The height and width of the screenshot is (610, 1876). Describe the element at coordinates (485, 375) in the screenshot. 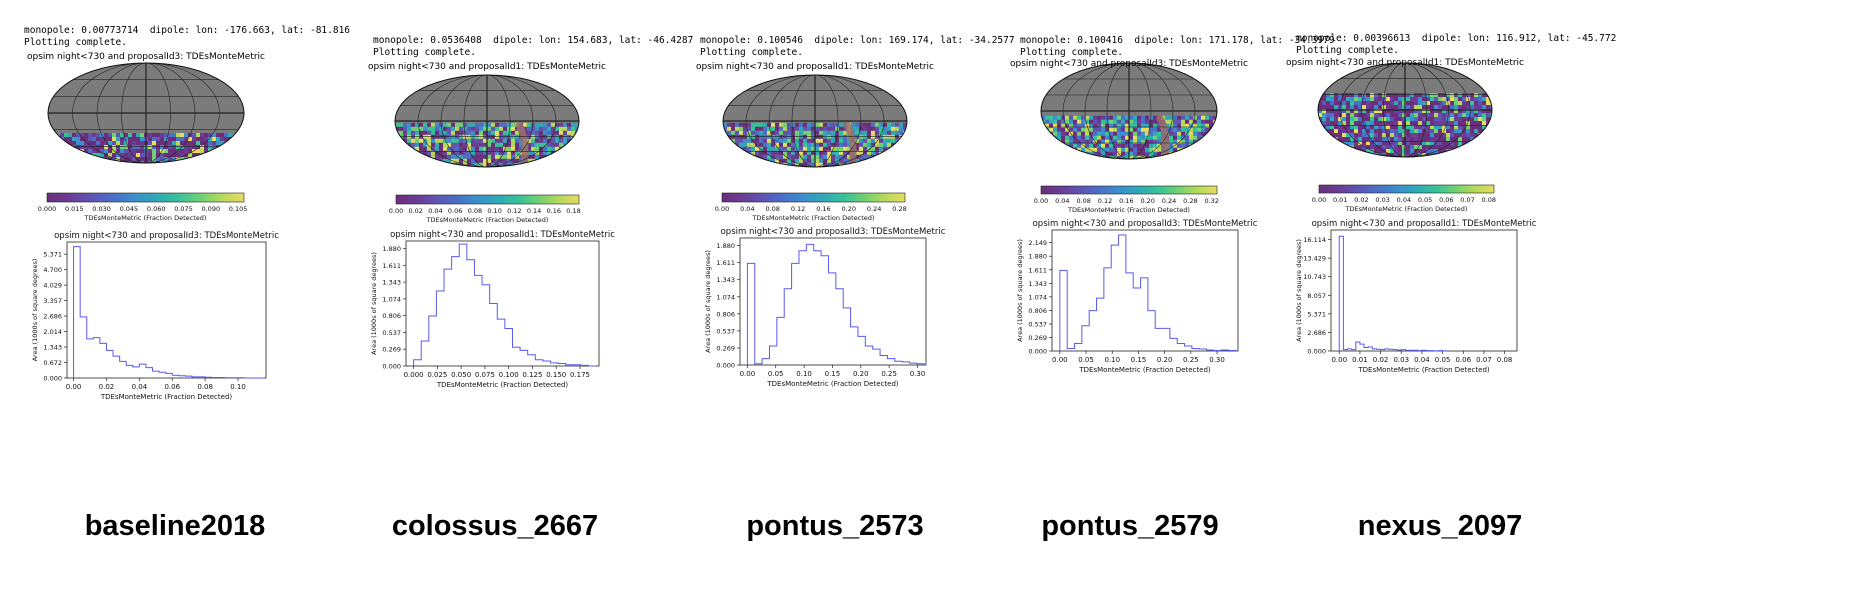

I see `x-tick-label: 0.075` at that location.